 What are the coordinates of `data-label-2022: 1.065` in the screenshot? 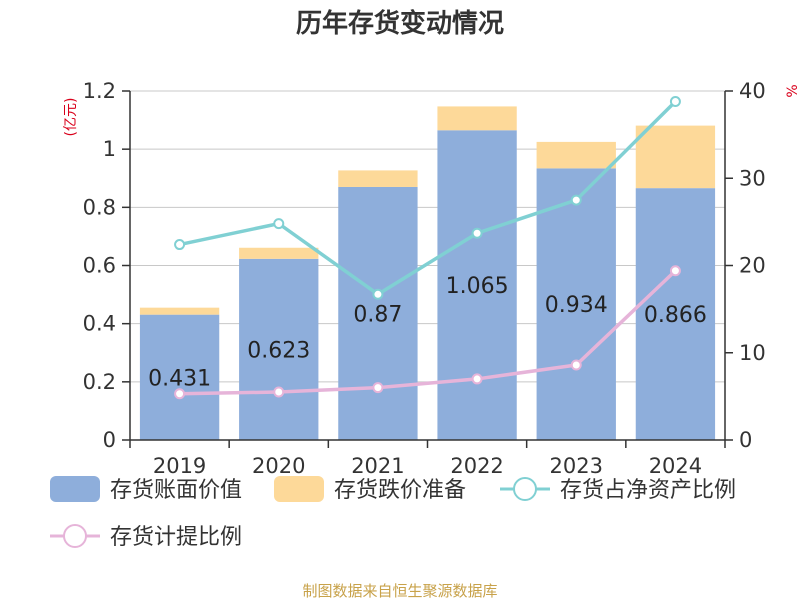 It's located at (477, 286).